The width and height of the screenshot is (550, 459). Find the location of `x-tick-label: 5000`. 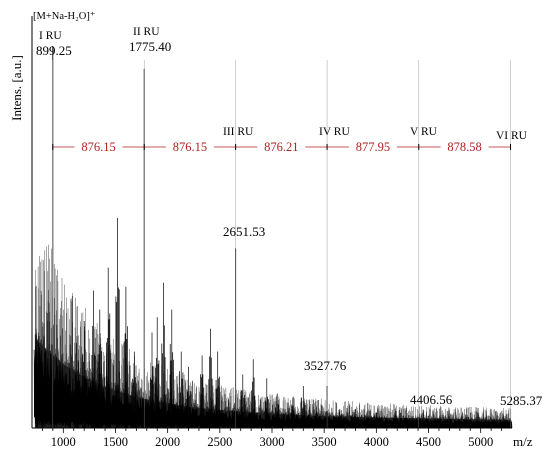

x-tick-label: 5000 is located at coordinates (480, 442).